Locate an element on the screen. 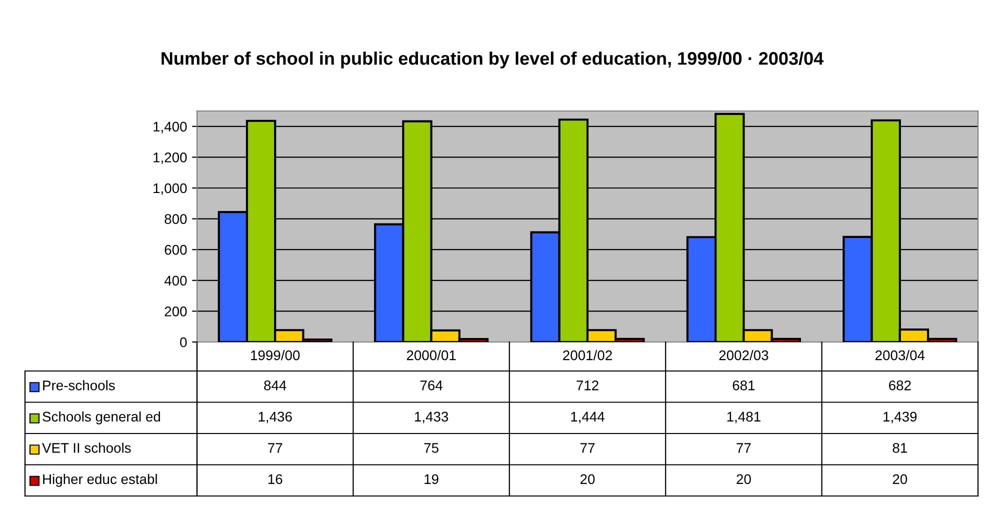  y-tick-label: 1,400 is located at coordinates (170, 128).